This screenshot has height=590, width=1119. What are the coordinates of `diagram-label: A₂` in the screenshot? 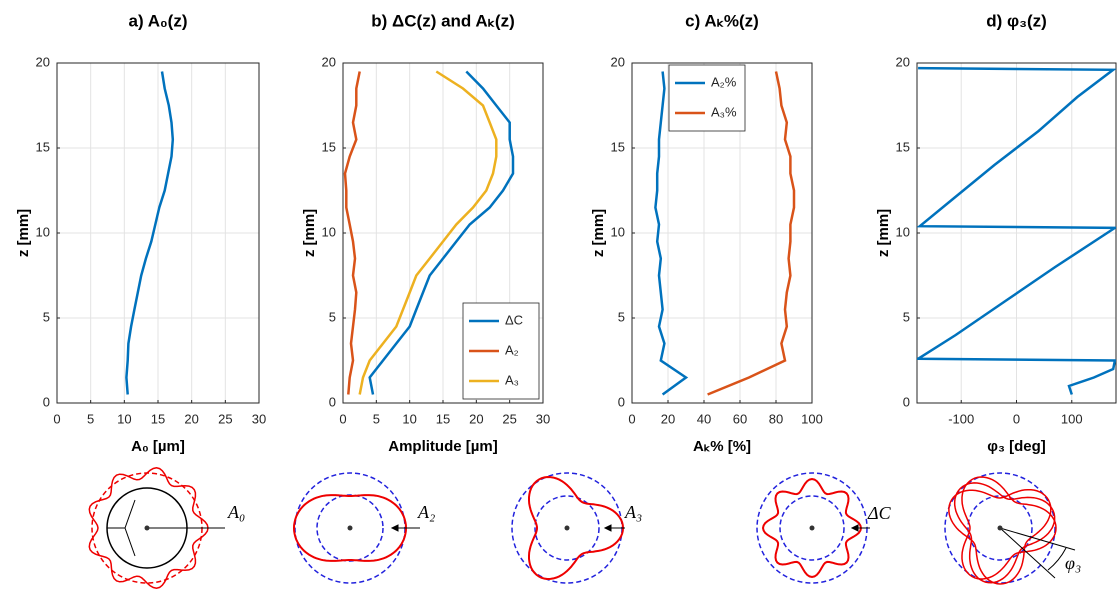 It's located at (426, 512).